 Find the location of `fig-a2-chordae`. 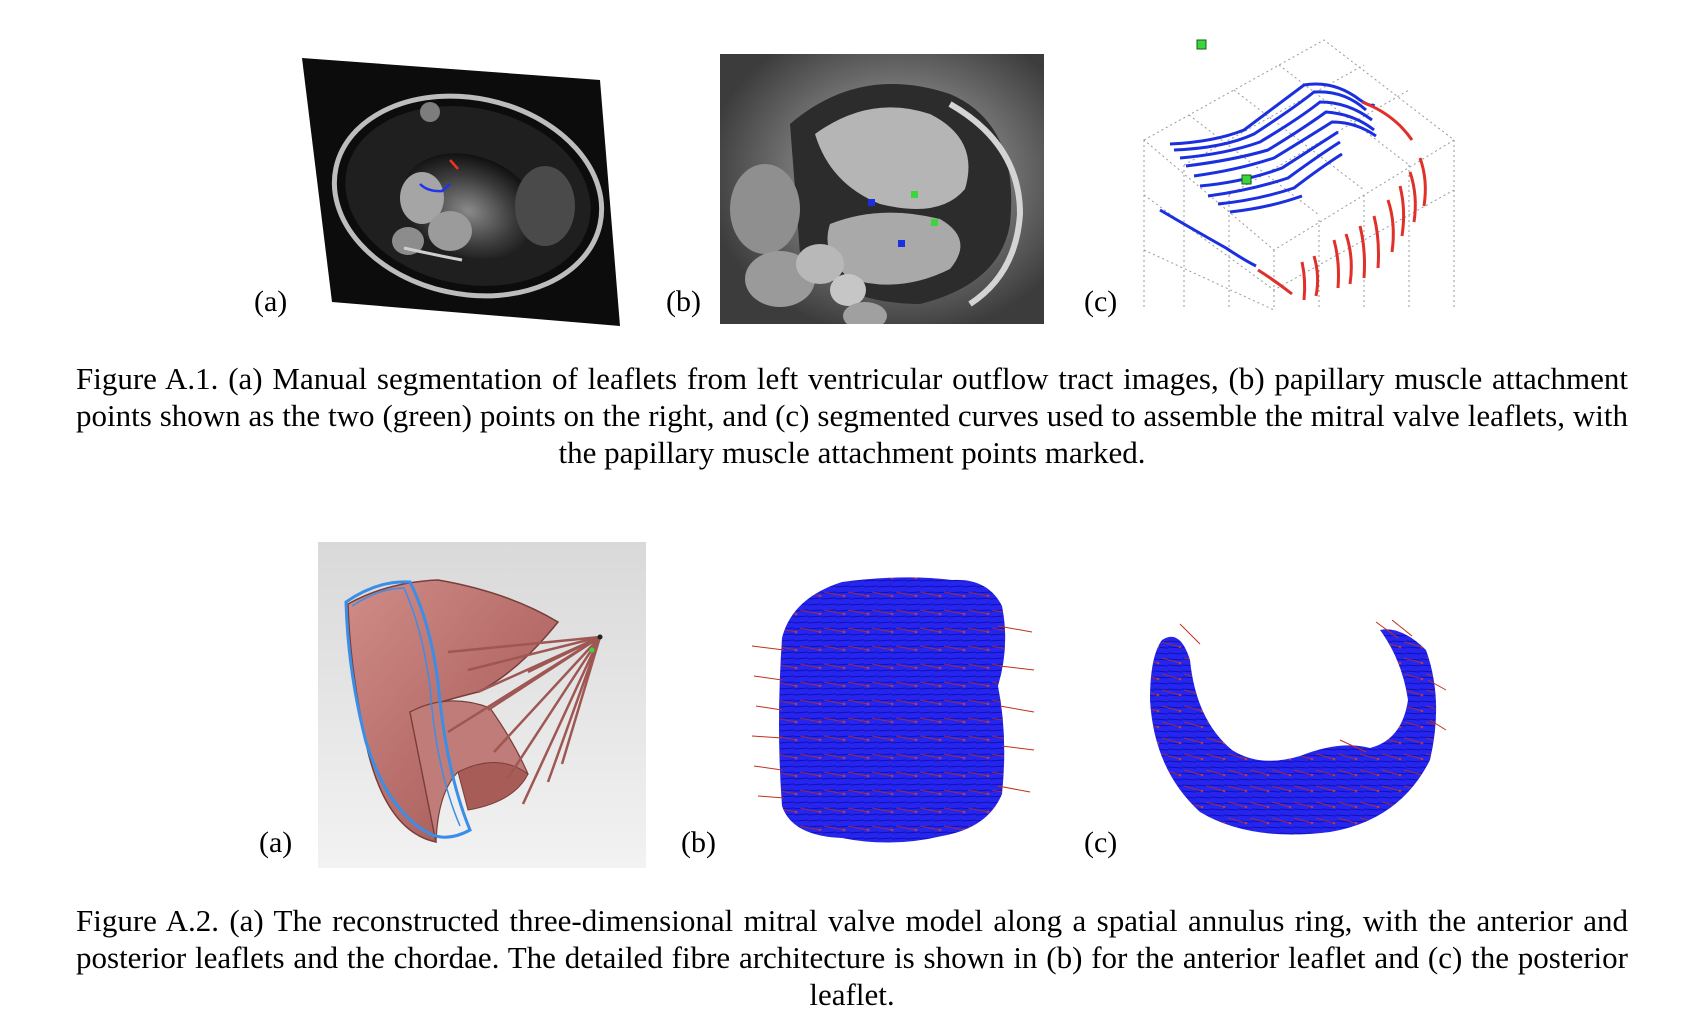

fig-a2-chordae is located at coordinates (524, 720).